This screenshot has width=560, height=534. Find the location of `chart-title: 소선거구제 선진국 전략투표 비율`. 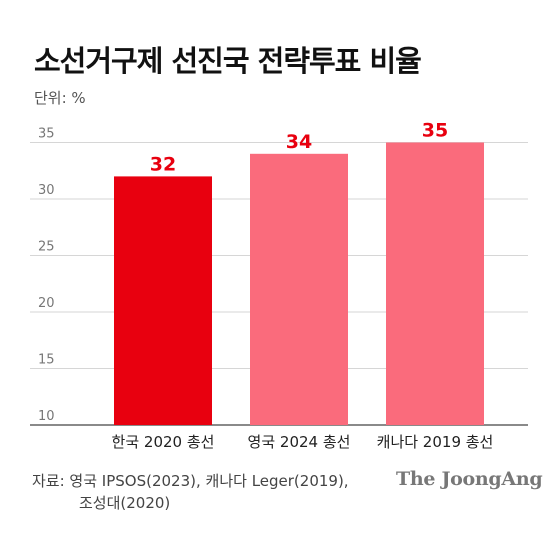

chart-title: 소선거구제 선진국 전략투표 비율 is located at coordinates (228, 61).